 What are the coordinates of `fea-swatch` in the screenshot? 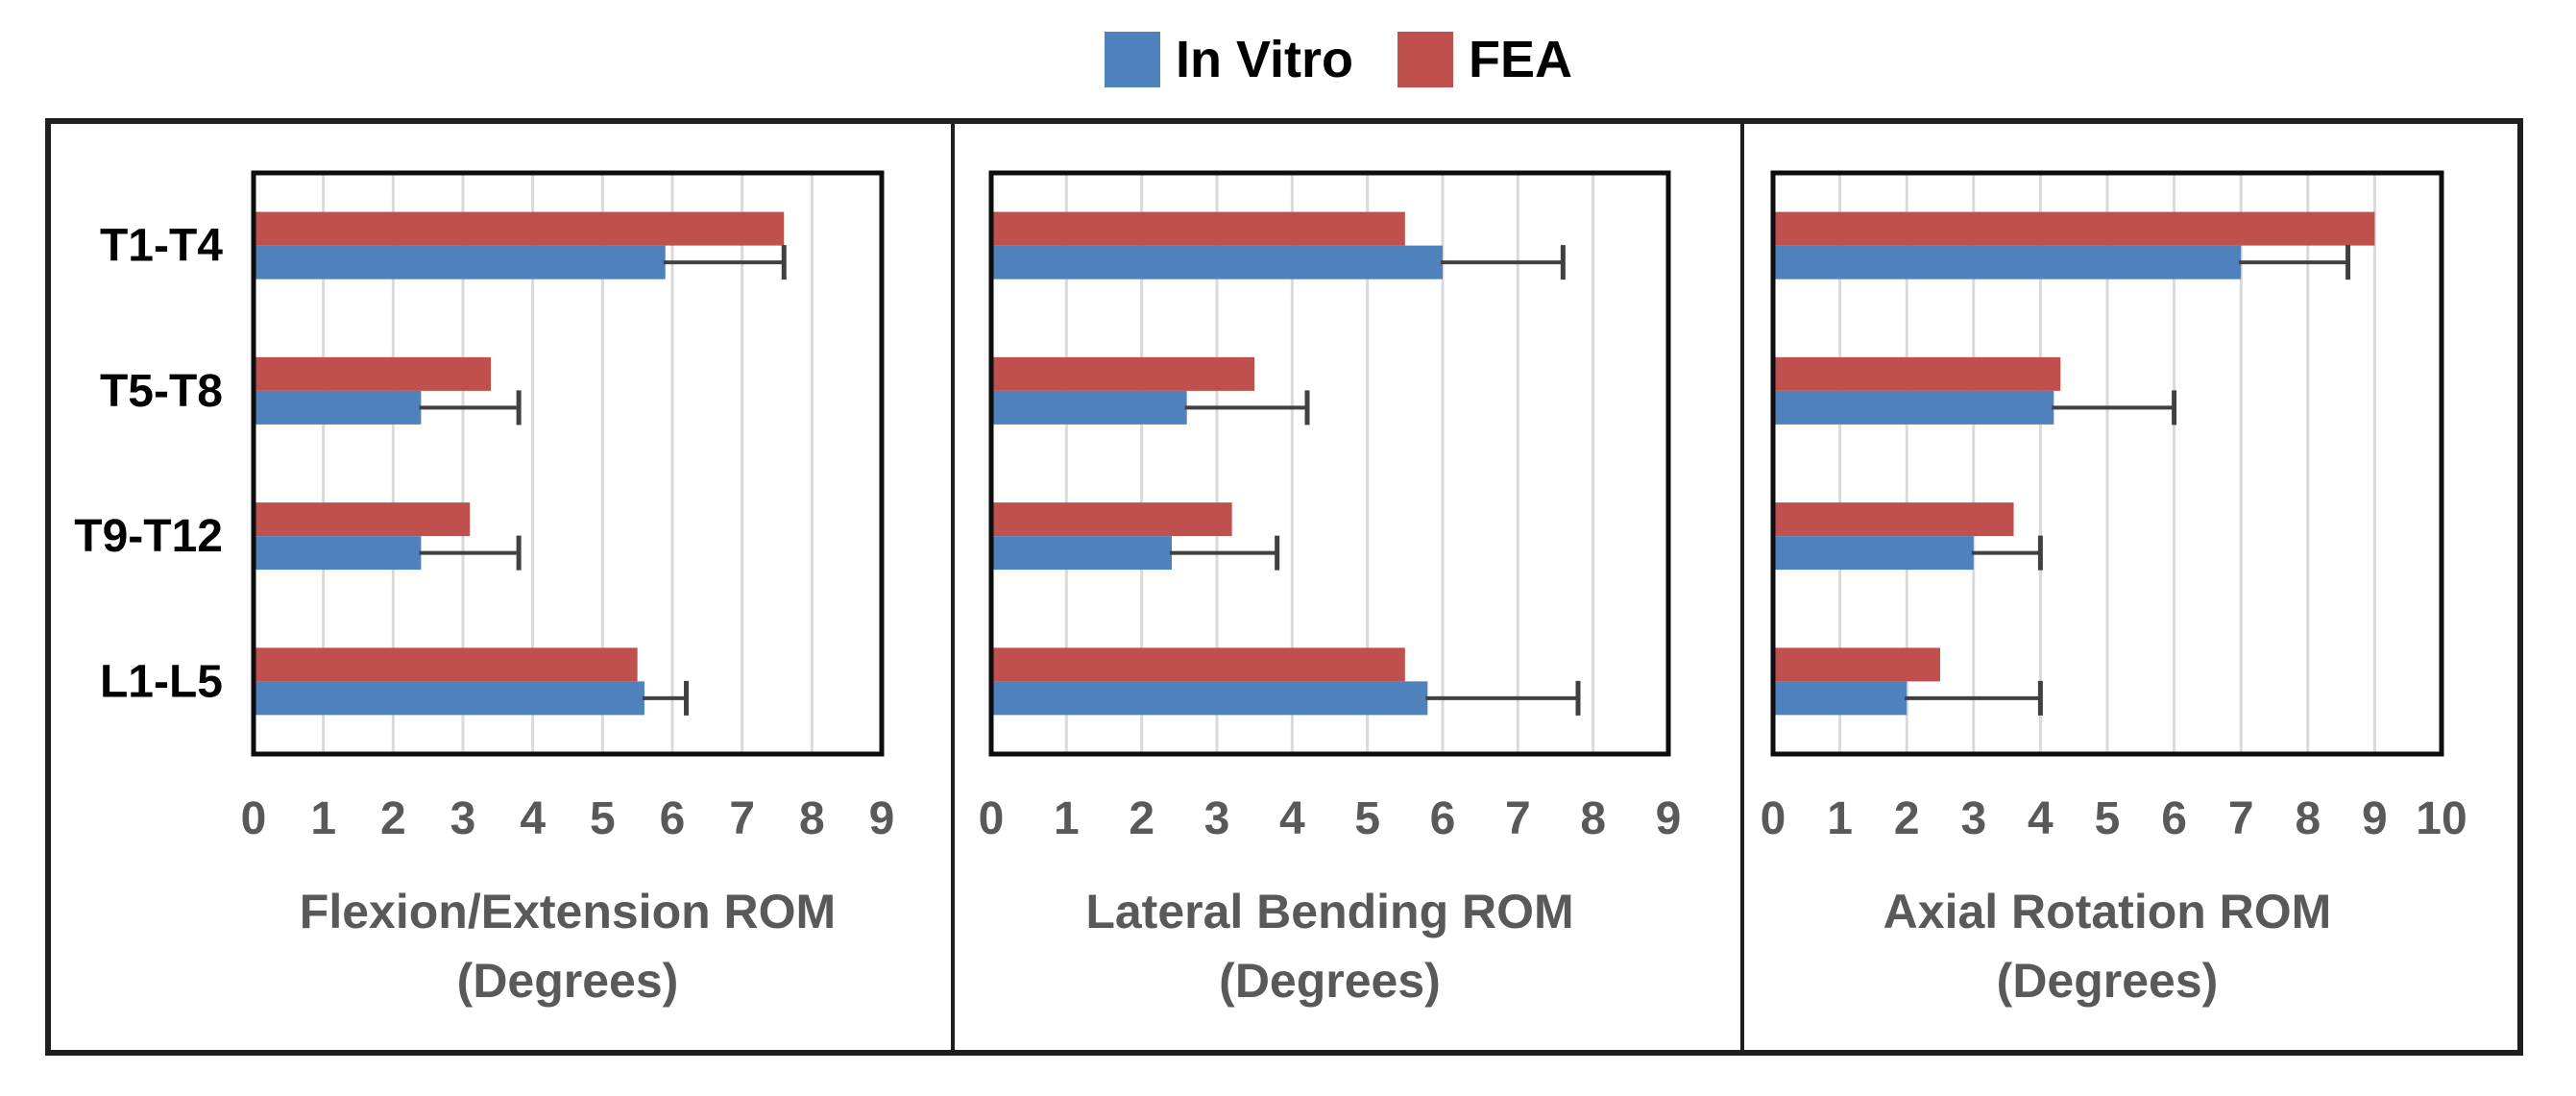 It's located at (1425, 60).